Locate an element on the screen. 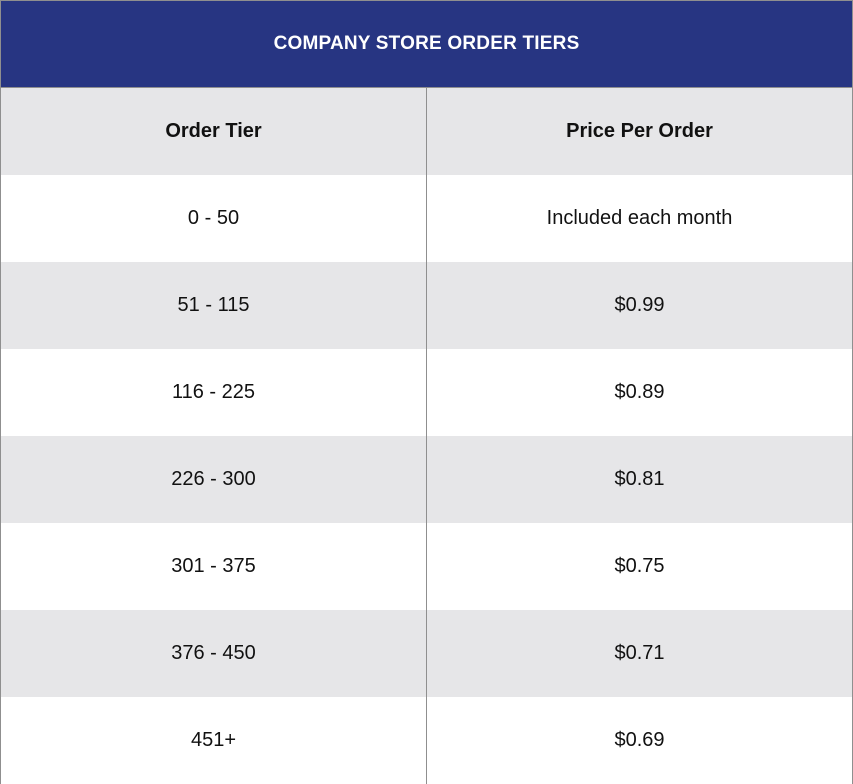 This screenshot has height=784, width=853. price-cell: $0.69 is located at coordinates (639, 740).